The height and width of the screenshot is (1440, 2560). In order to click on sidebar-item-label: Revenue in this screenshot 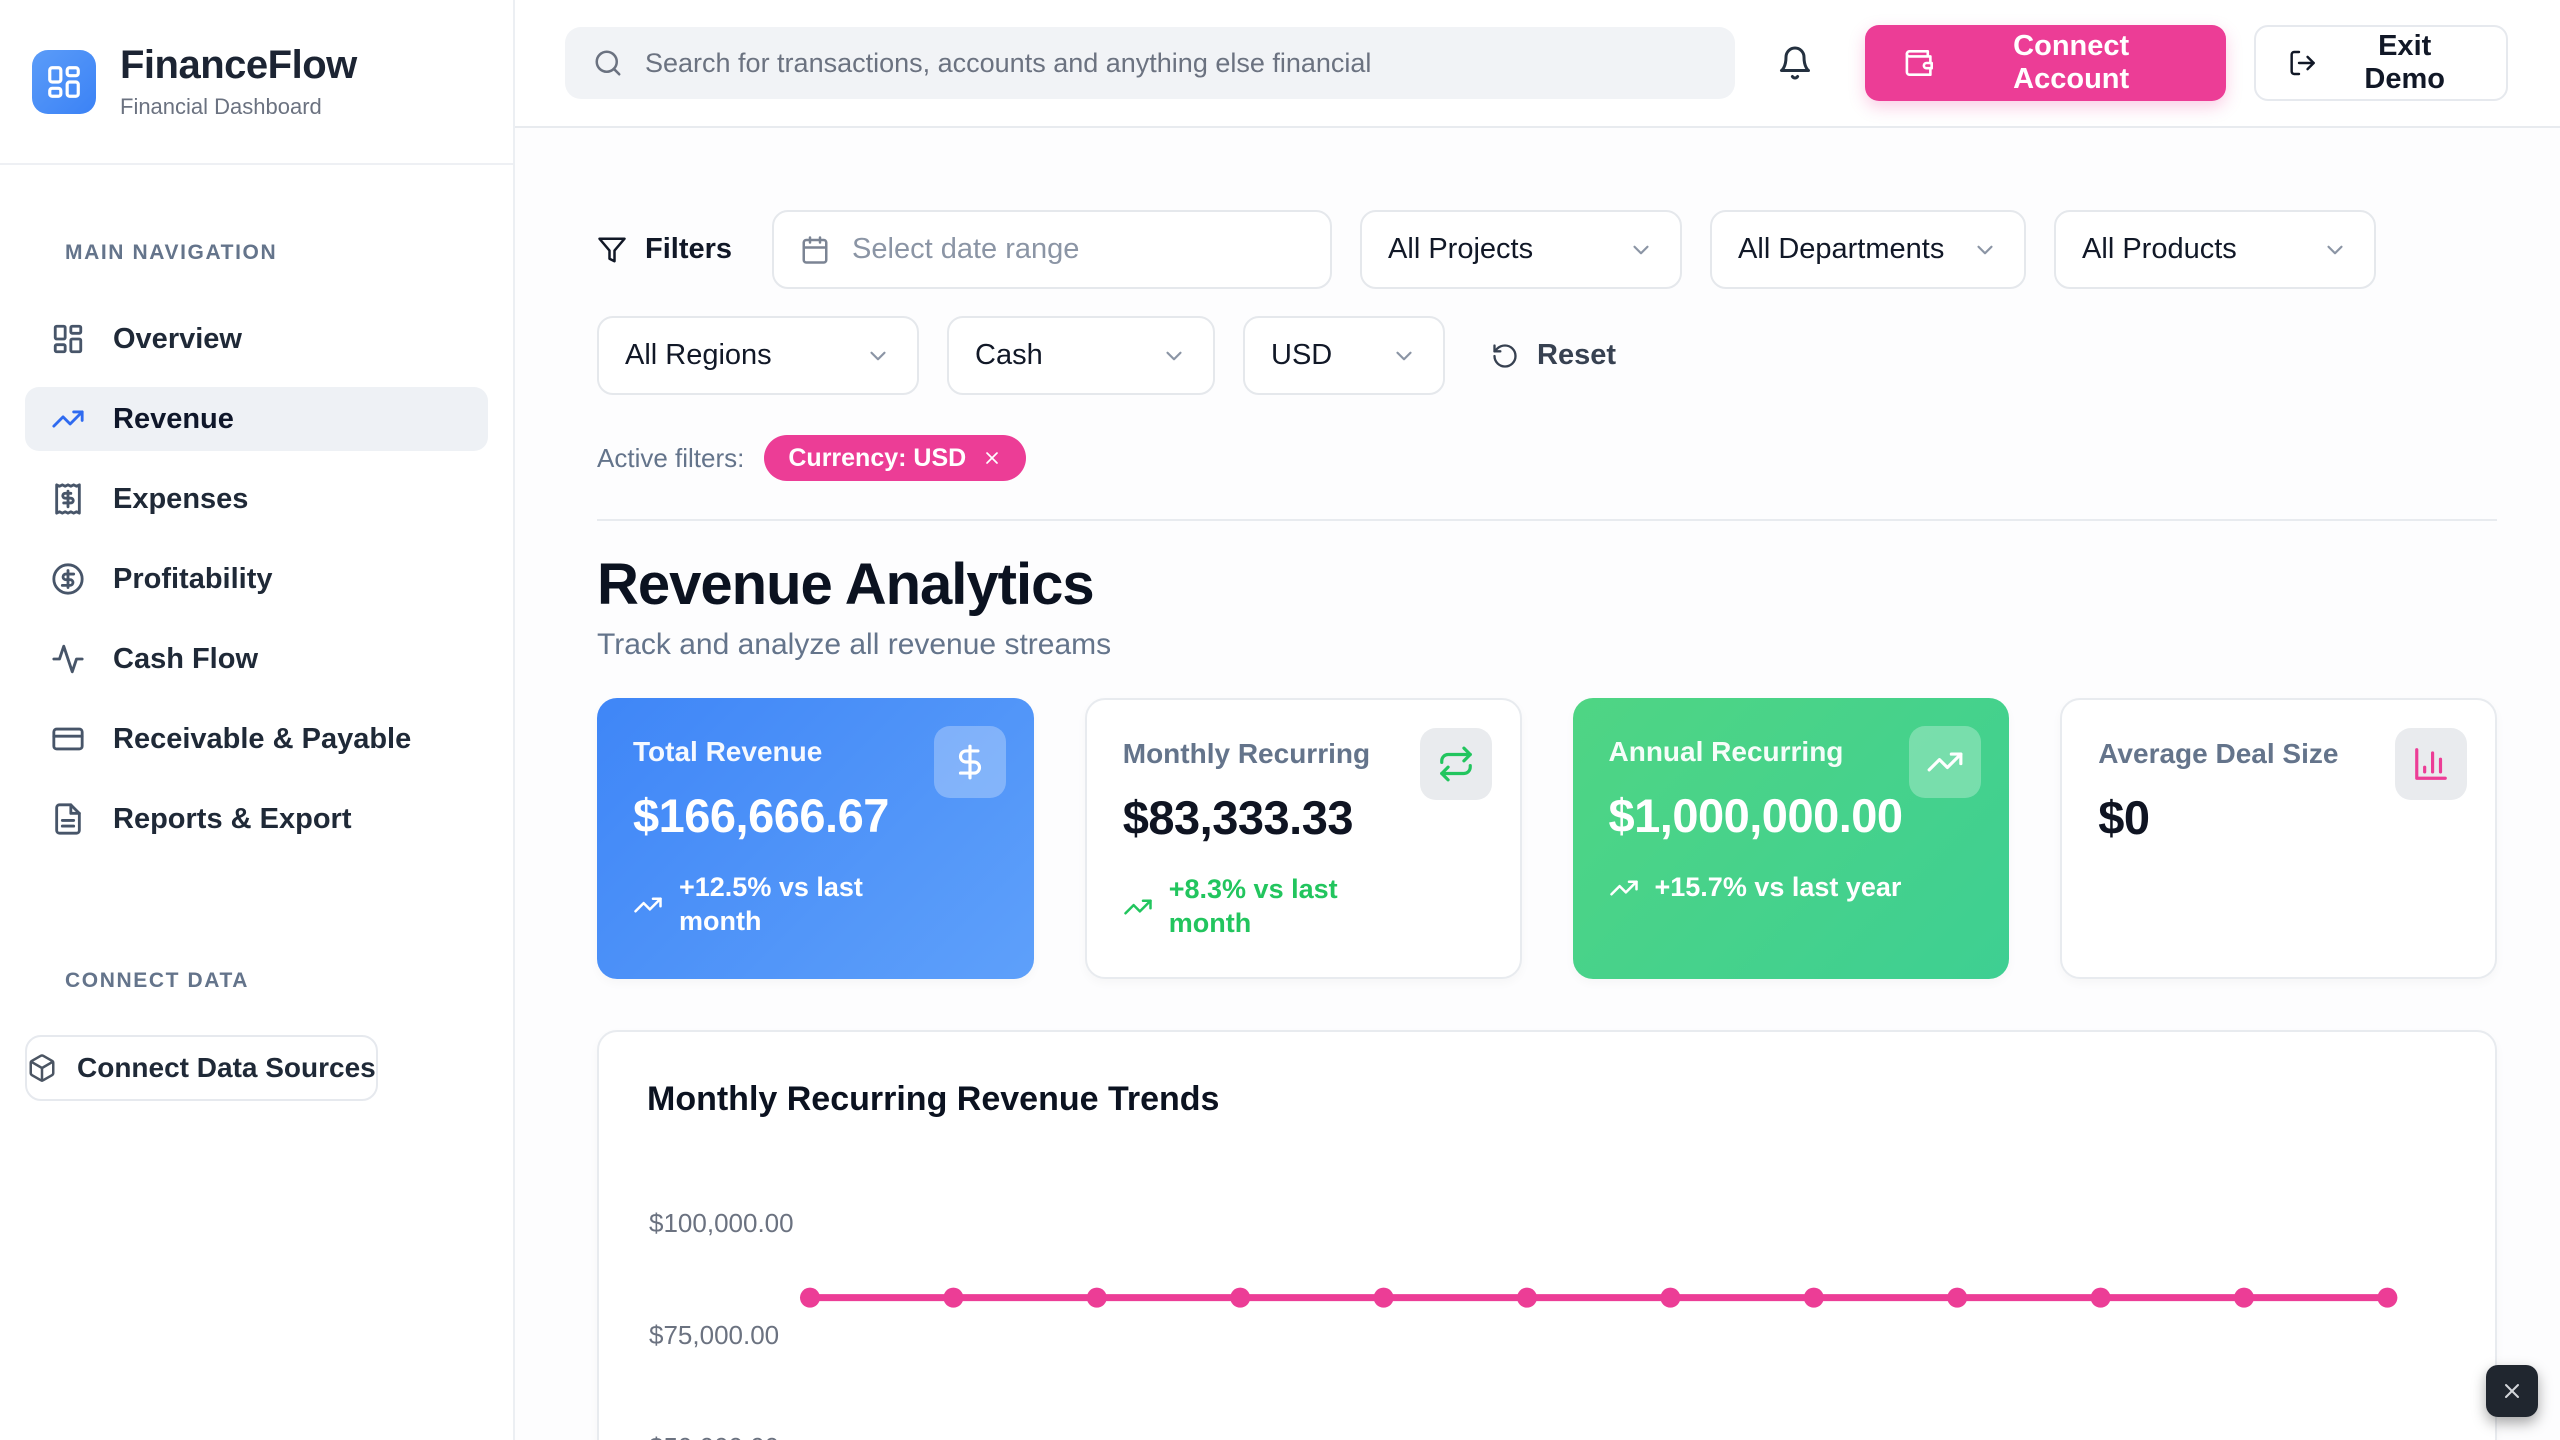, I will do `click(173, 418)`.